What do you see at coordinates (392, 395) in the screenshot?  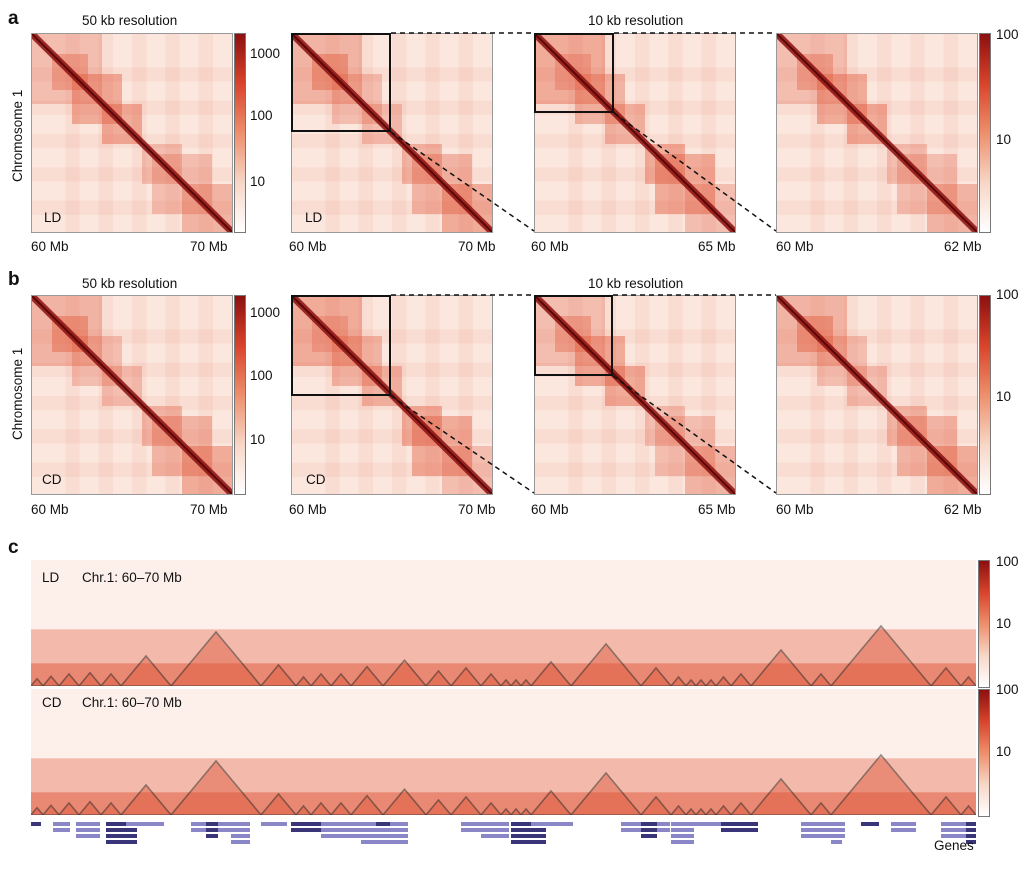 I see `hic-map-10kb-wide` at bounding box center [392, 395].